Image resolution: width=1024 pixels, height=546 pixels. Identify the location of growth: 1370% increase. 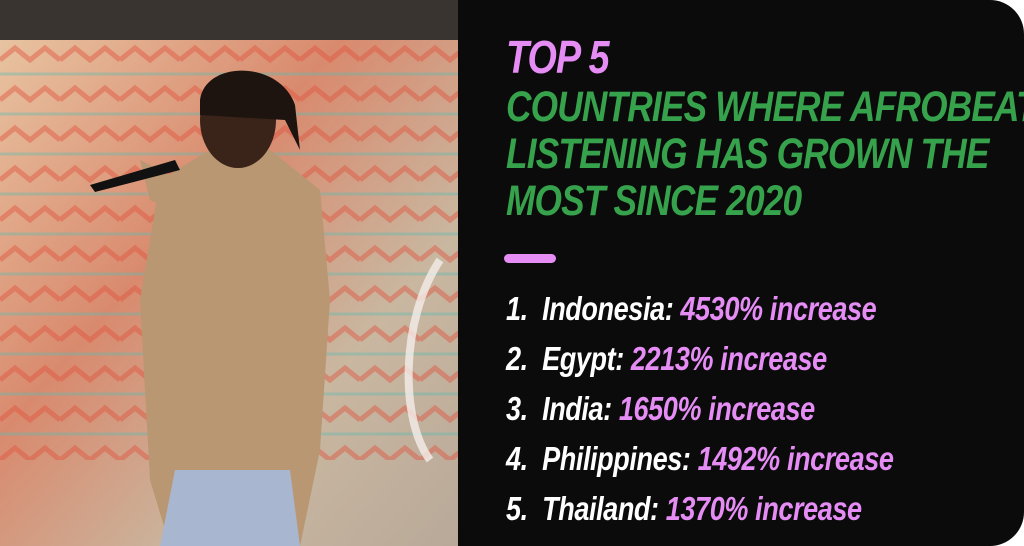
(763, 508).